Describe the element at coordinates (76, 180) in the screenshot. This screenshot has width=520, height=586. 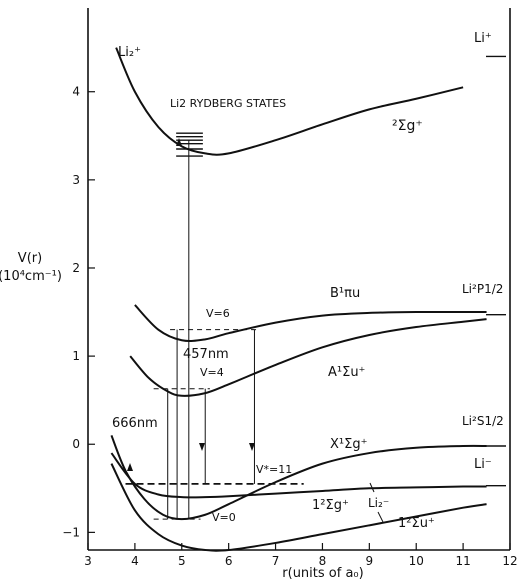
I see `y-tick-label: 3` at that location.